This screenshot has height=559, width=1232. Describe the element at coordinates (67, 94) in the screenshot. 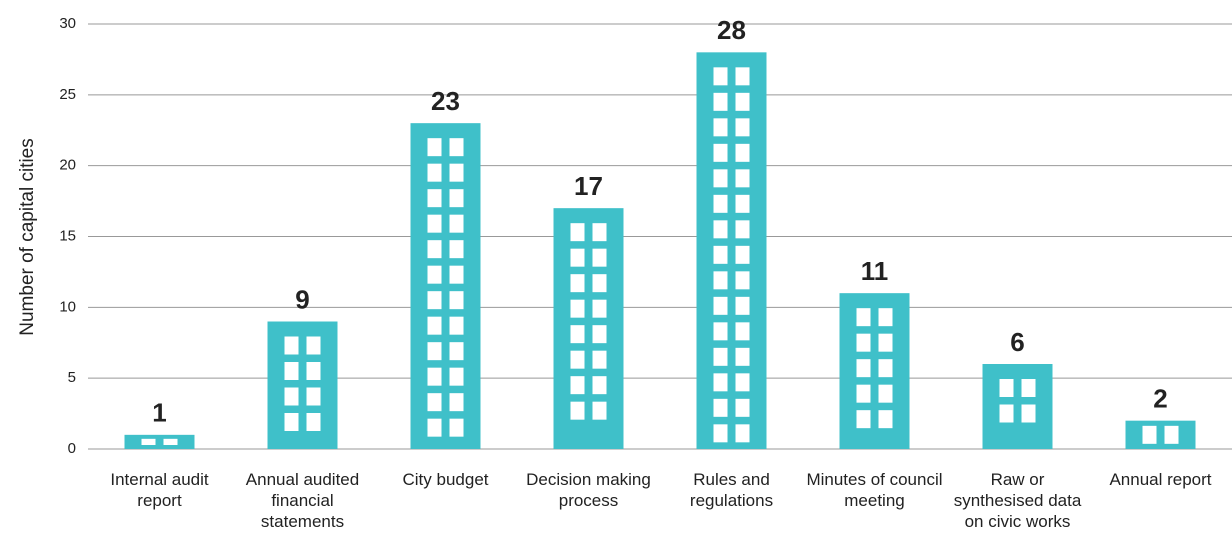

I see `y-tick-label: 25` at that location.